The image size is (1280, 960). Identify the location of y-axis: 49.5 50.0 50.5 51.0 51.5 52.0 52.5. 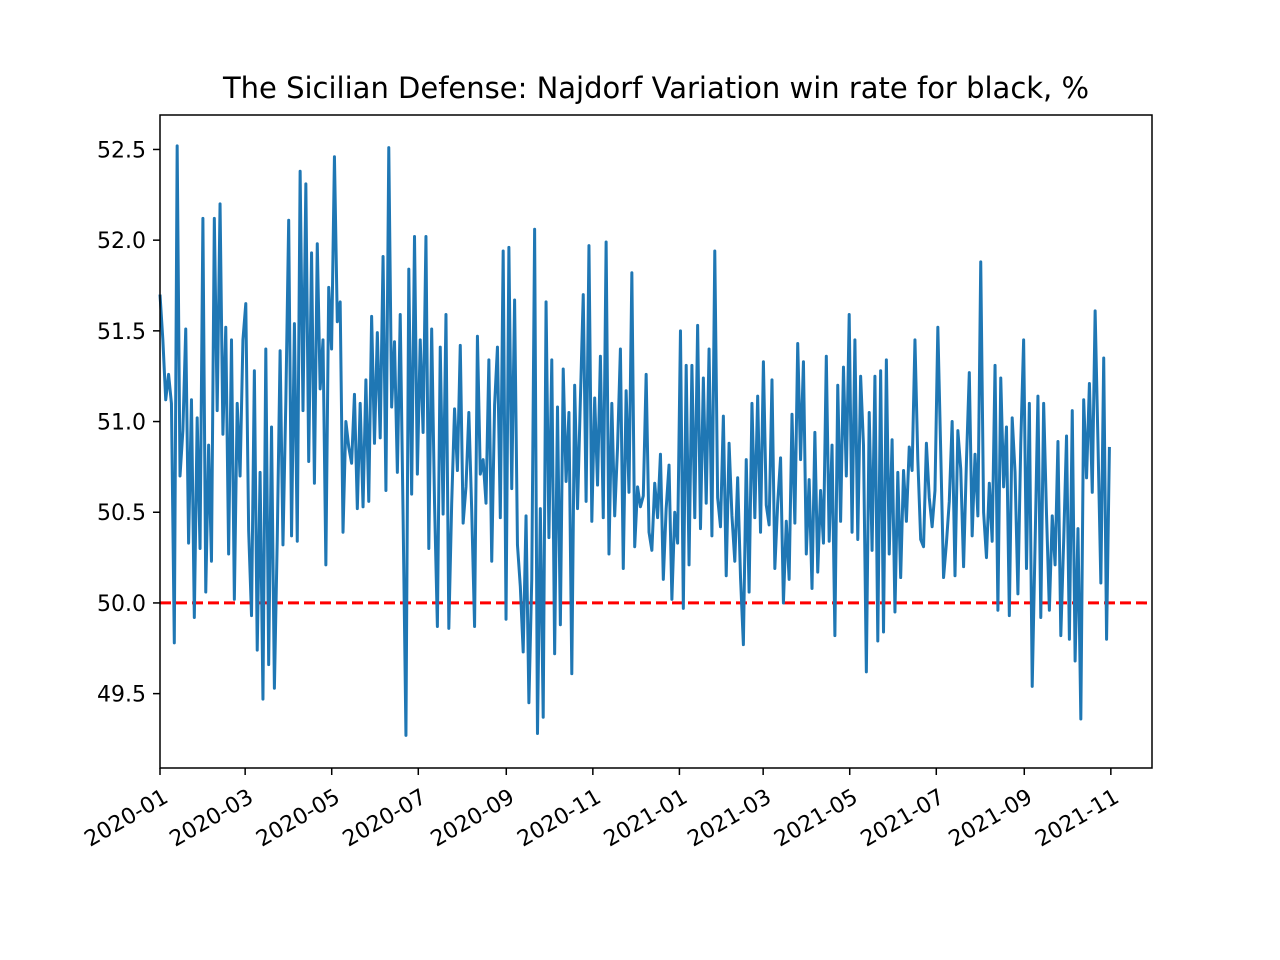
(128, 423).